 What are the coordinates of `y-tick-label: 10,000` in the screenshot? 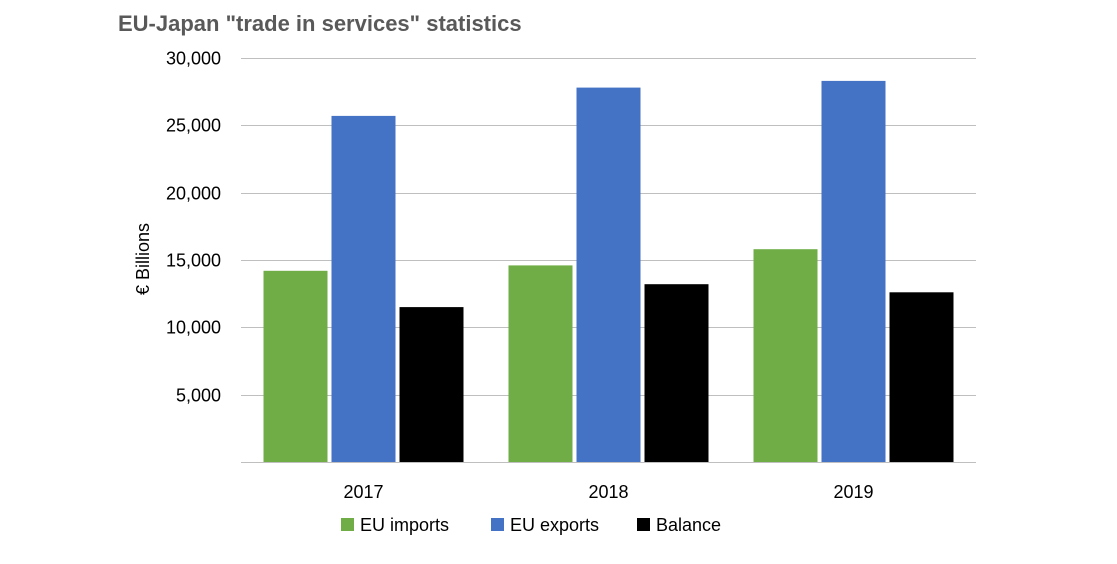 It's located at (193, 328).